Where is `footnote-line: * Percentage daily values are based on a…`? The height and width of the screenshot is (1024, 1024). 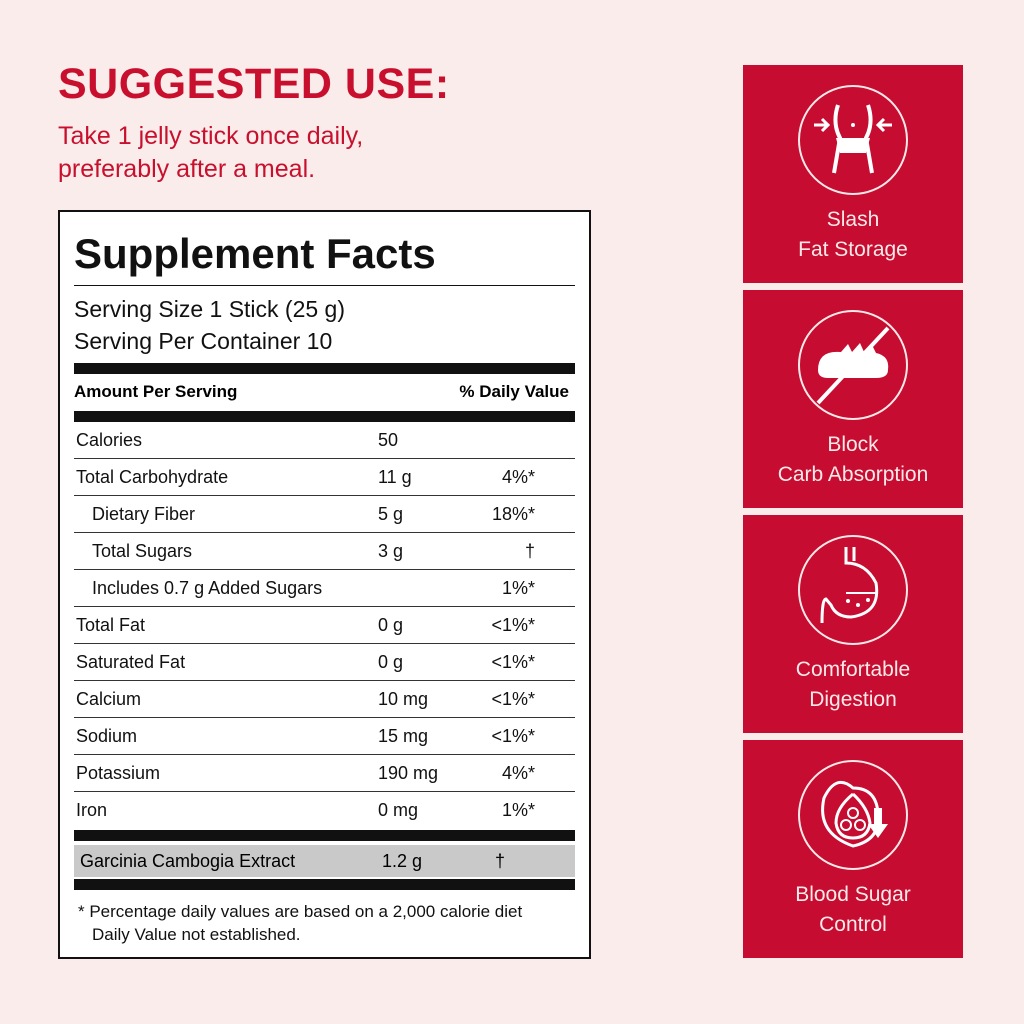 footnote-line: * Percentage daily values are based on a… is located at coordinates (300, 911).